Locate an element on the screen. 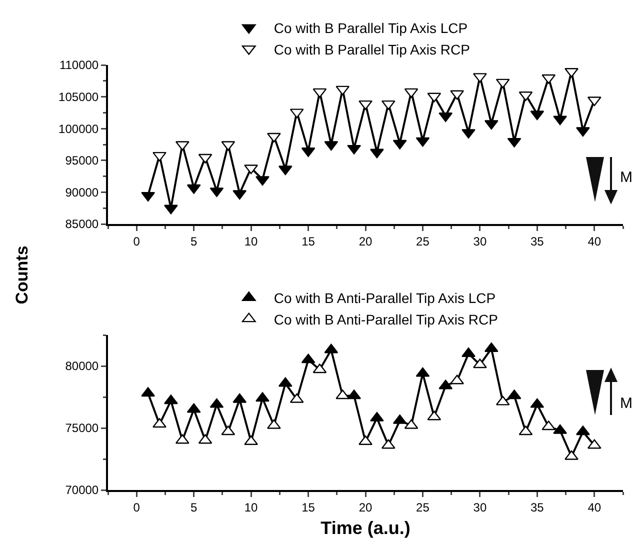 Image resolution: width=636 pixels, height=550 pixels. y-tick-label: 95000 is located at coordinates (82, 161).